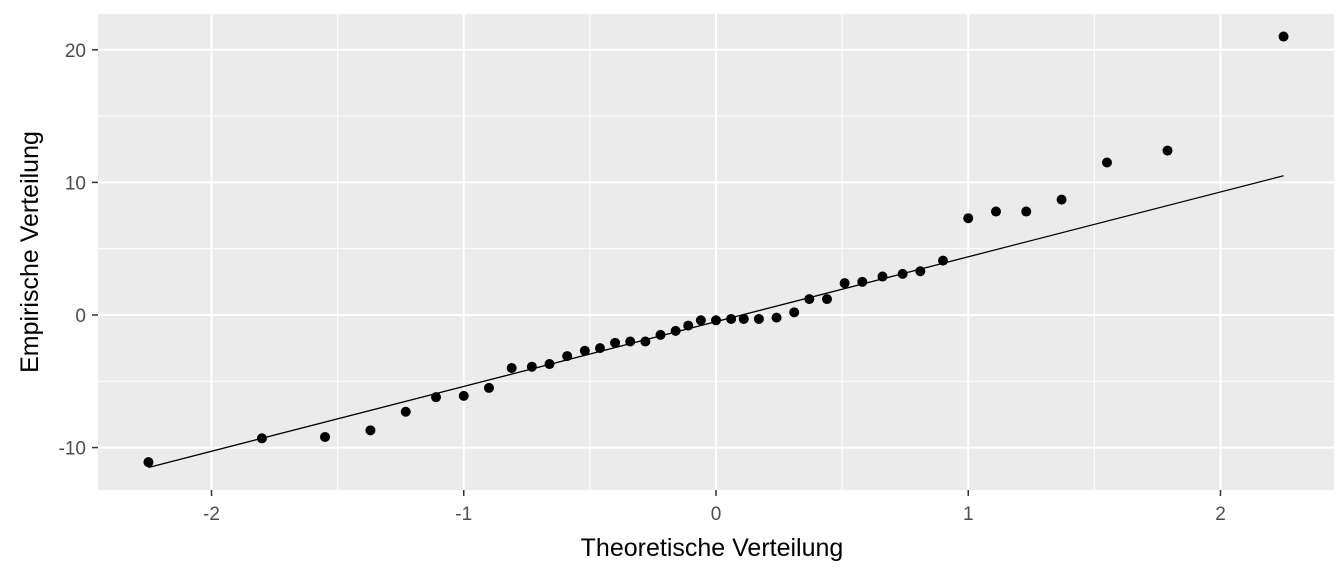  What do you see at coordinates (211, 514) in the screenshot?
I see `x-tick-label: -2` at bounding box center [211, 514].